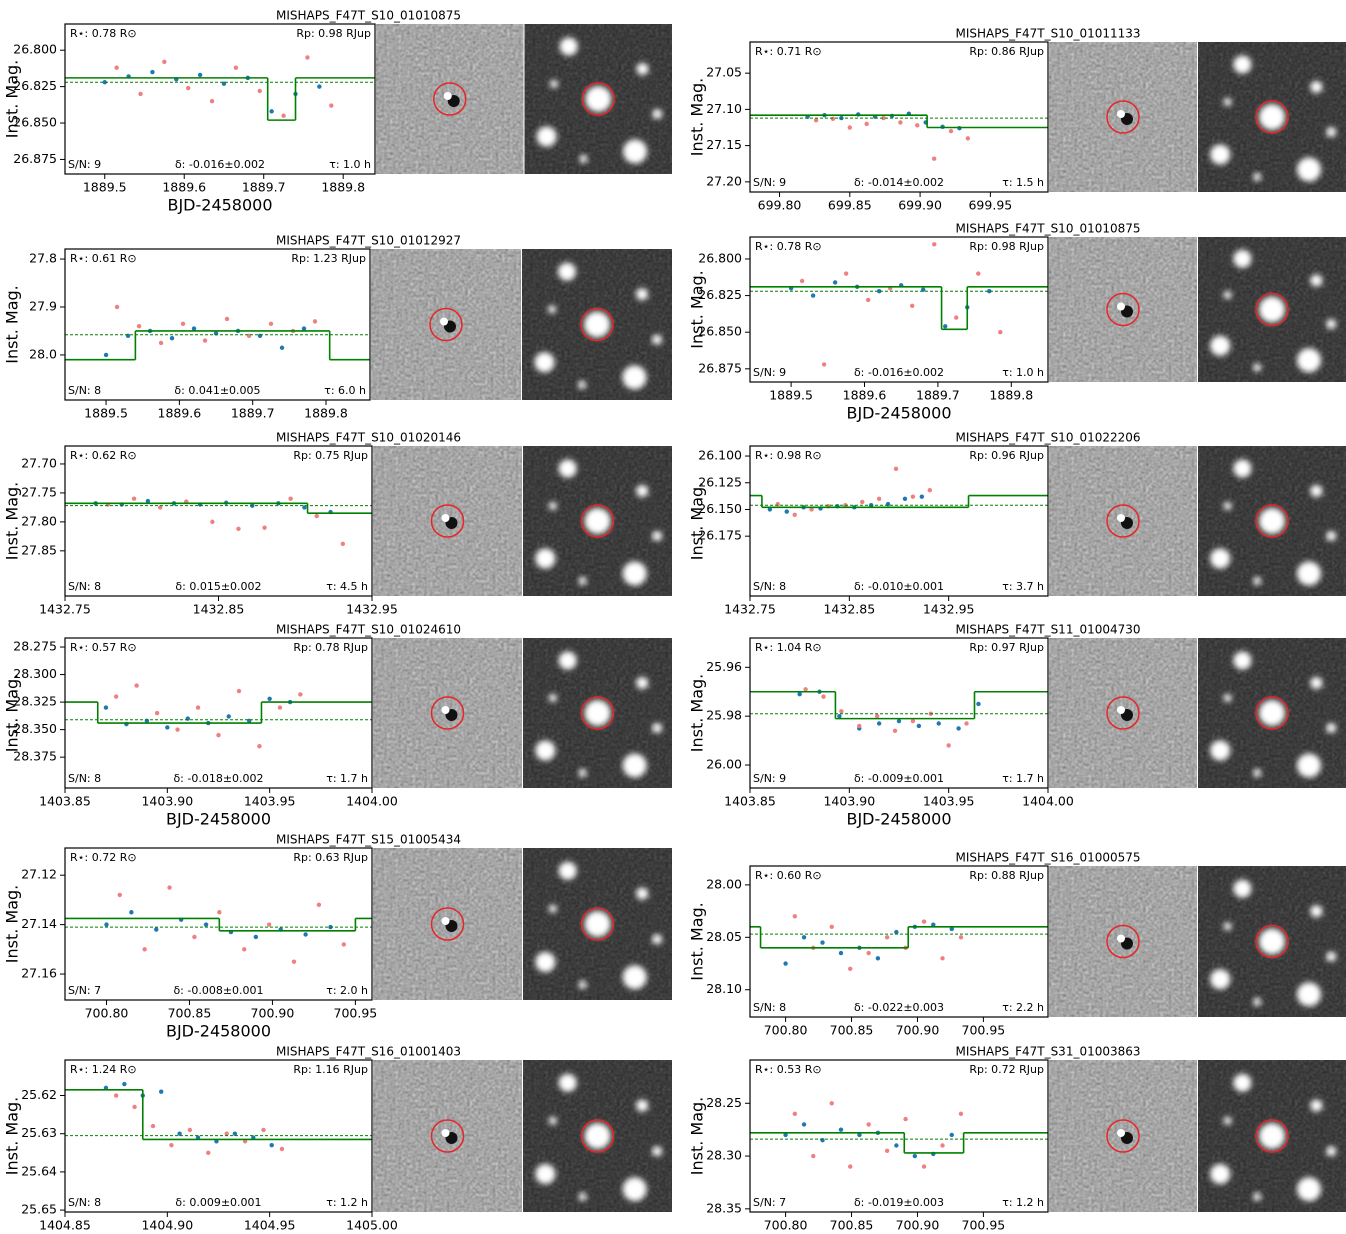 The width and height of the screenshot is (1346, 1234). Describe the element at coordinates (330, 455) in the screenshot. I see `annotation-rplanet: Rp: 0.75 RJup` at that location.